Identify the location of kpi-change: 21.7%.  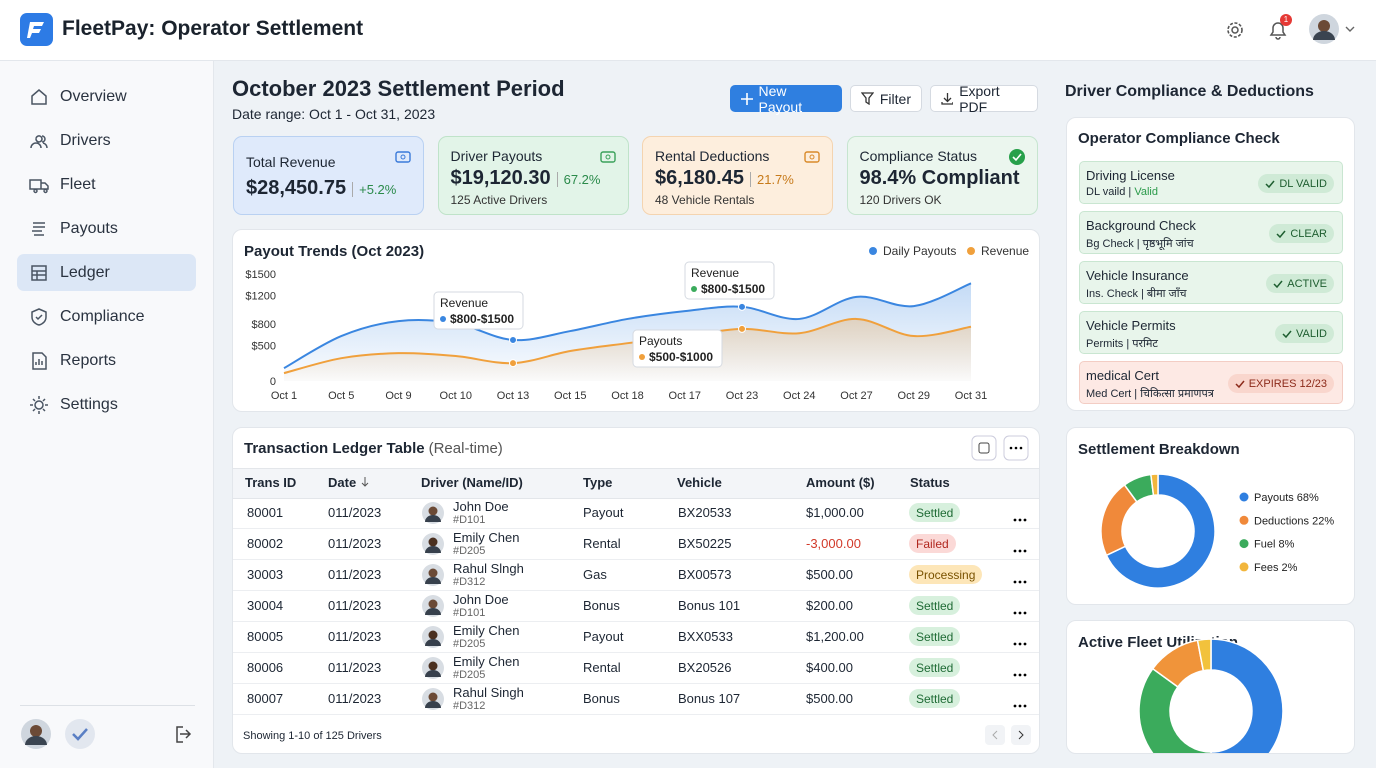
(771, 179).